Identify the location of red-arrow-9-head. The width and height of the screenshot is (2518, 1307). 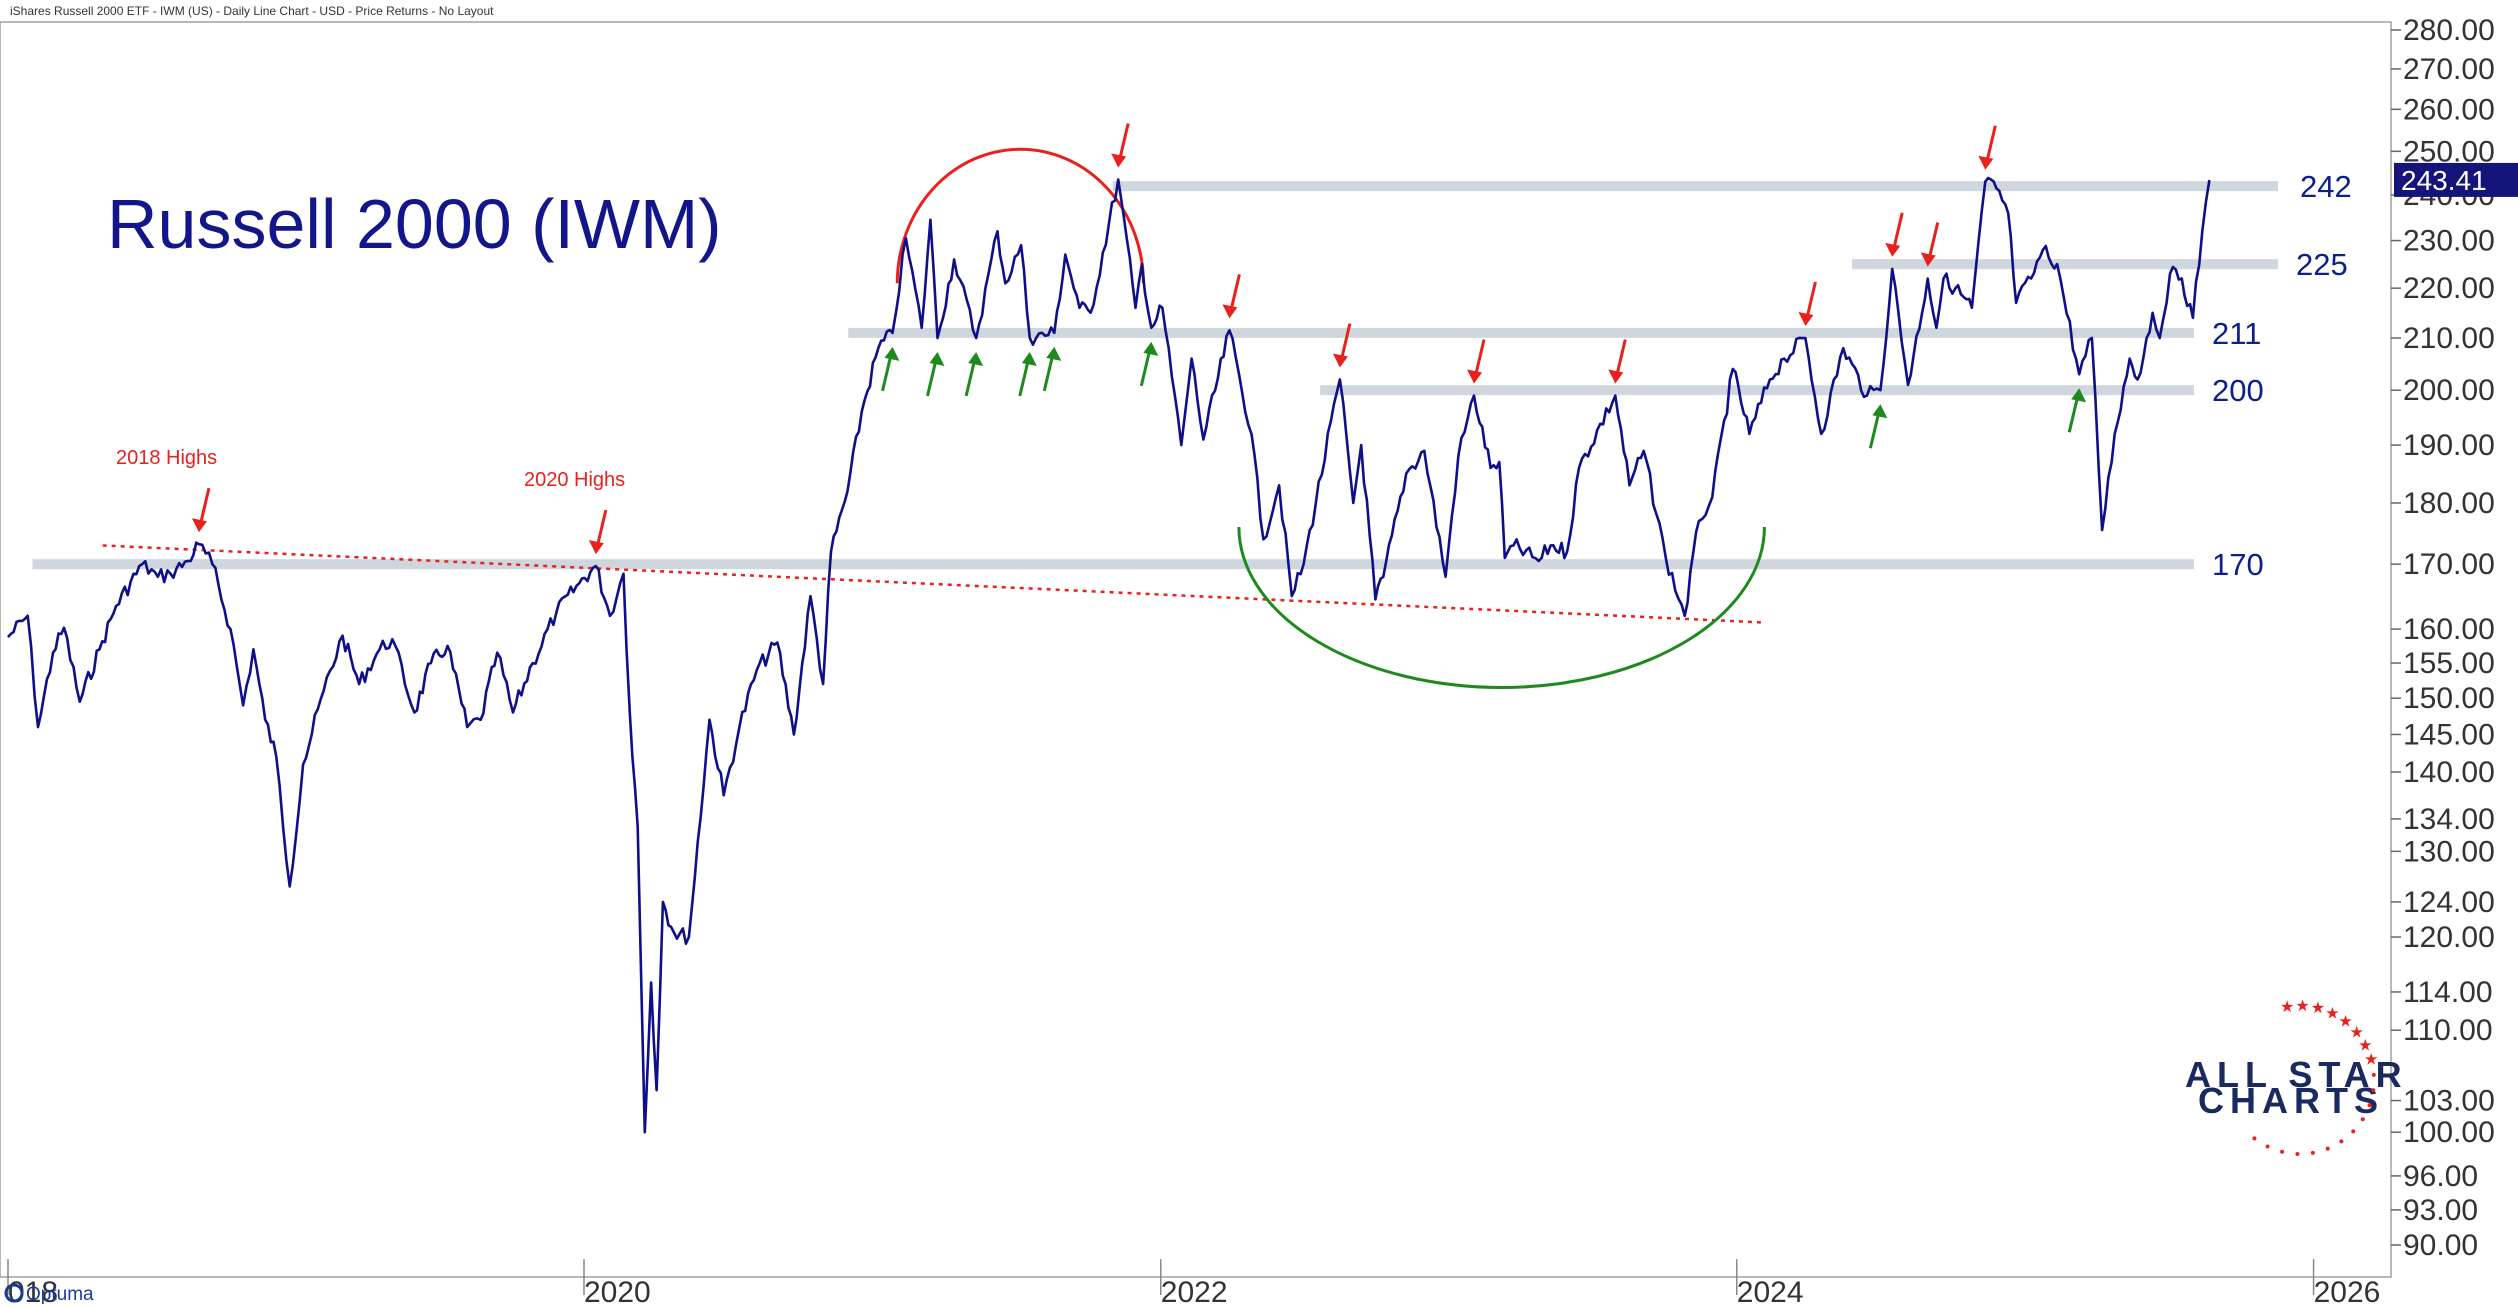
(1986, 162).